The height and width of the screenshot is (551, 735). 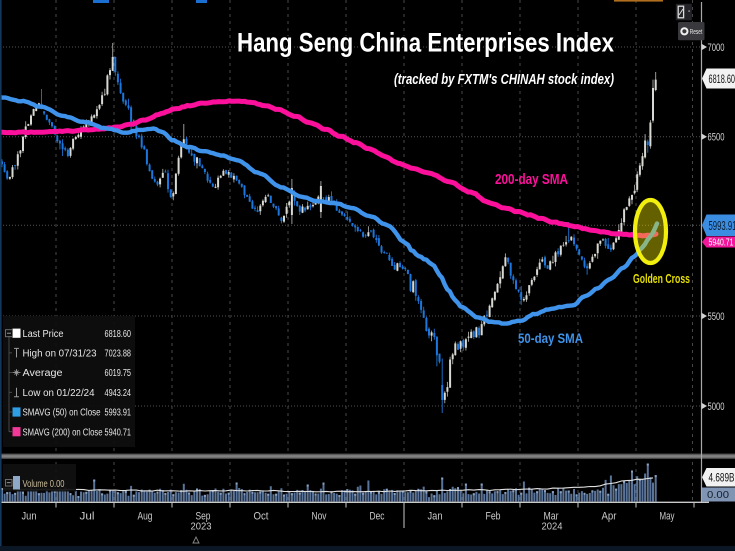 I want to click on svg-text: 6019.75, so click(x=118, y=373).